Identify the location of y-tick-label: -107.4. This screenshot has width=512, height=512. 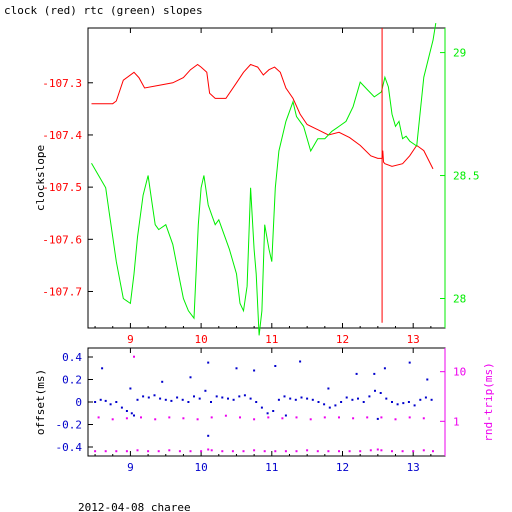
(62, 135).